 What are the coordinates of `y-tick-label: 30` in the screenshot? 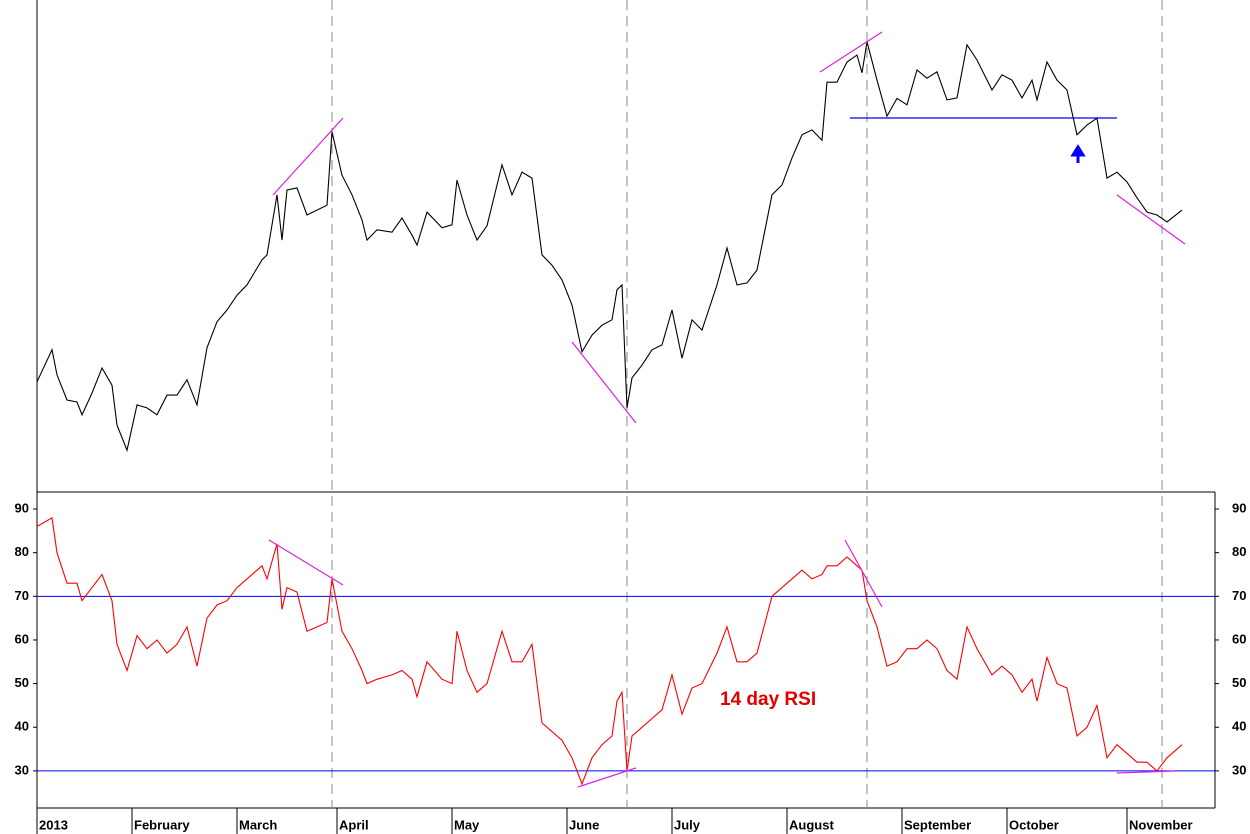 It's located at (22, 769).